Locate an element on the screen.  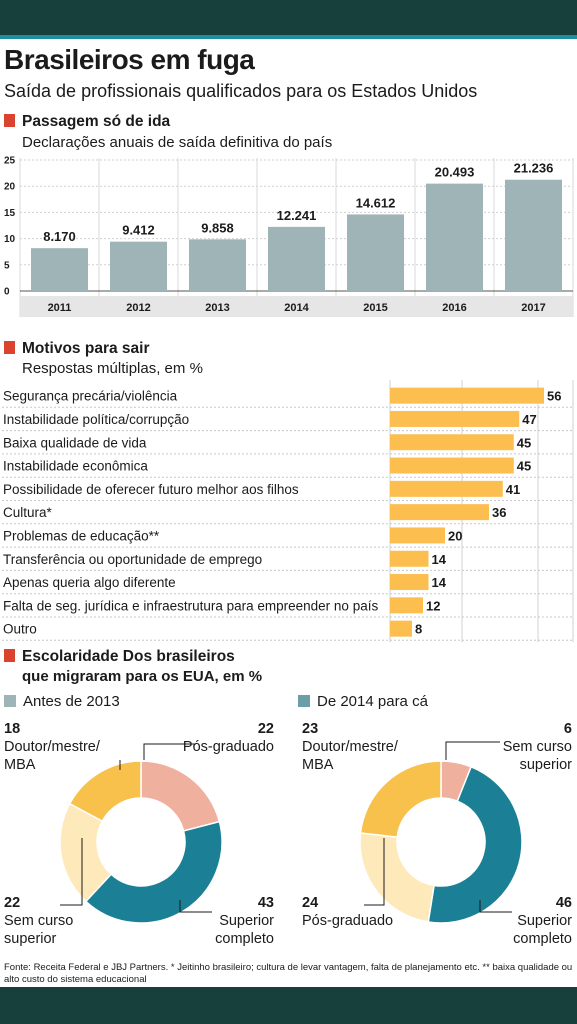
section-1-title-text: Passagem só de ida is located at coordinates (96, 121).